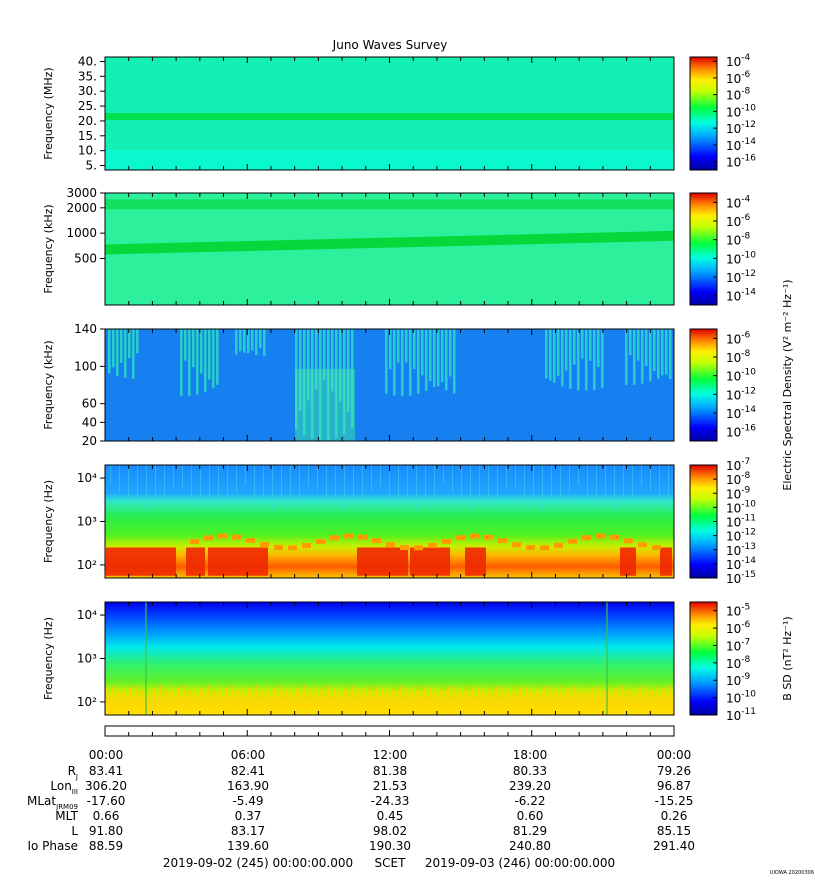 The height and width of the screenshot is (880, 815). I want to click on figure-title: Juno Waves Survey, so click(390, 45).